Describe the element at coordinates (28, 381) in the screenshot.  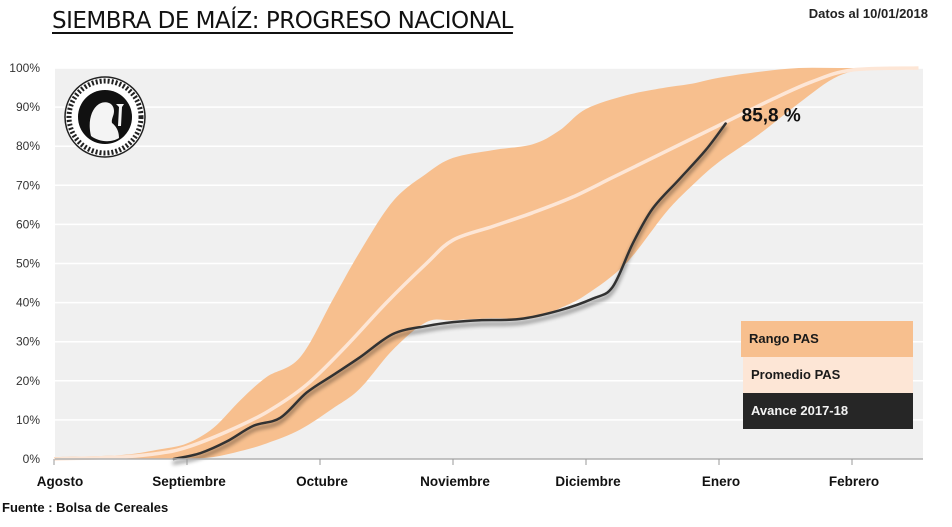
I see `y-tick-label: 20%` at that location.